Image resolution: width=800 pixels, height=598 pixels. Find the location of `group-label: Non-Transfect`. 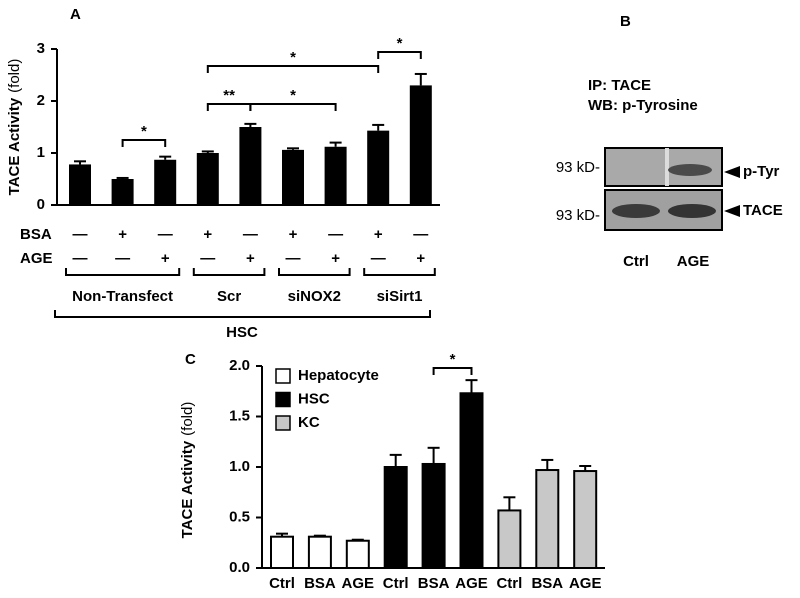

group-label: Non-Transfect is located at coordinates (122, 296).